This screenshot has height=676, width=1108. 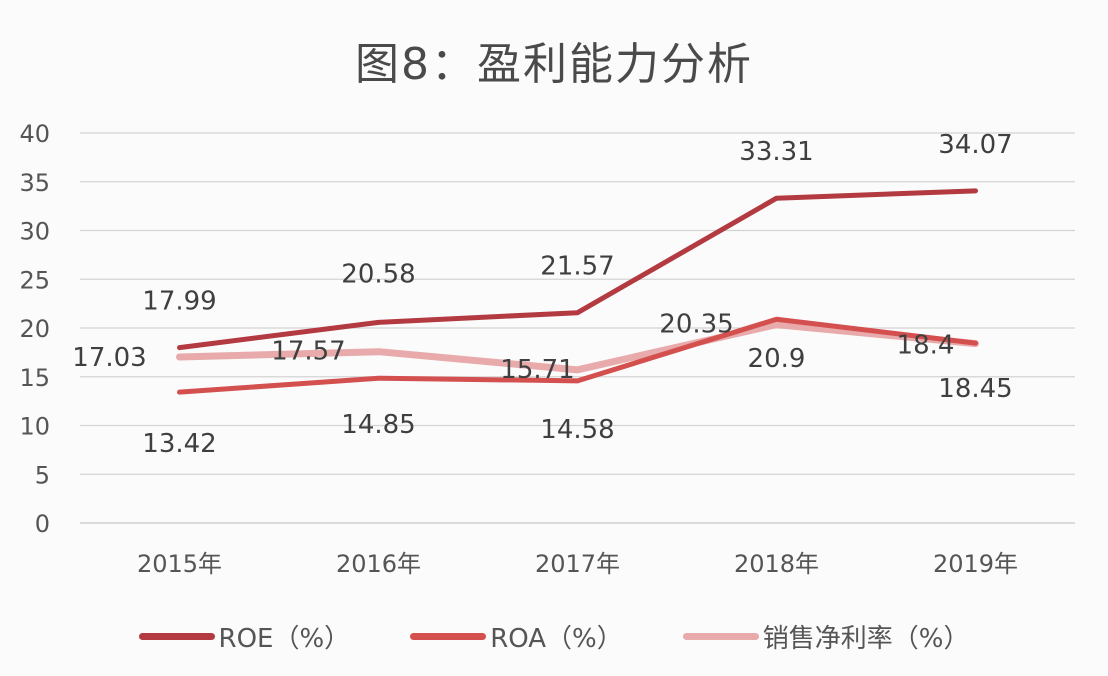 I want to click on data-label: 20.35, so click(x=696, y=325).